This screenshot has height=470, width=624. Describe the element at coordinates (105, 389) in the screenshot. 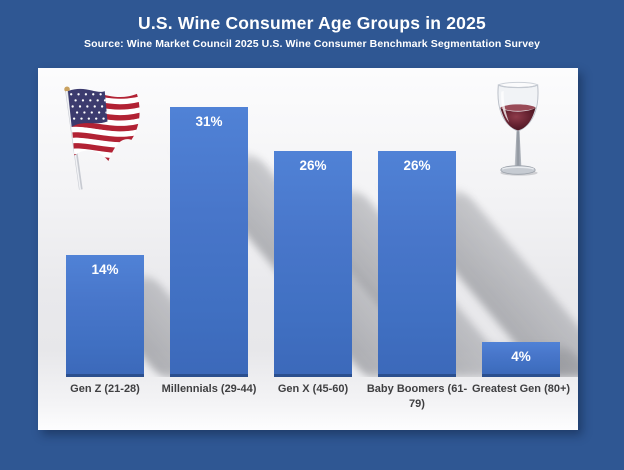

I see `category-label: Gen Z (21-28)` at that location.